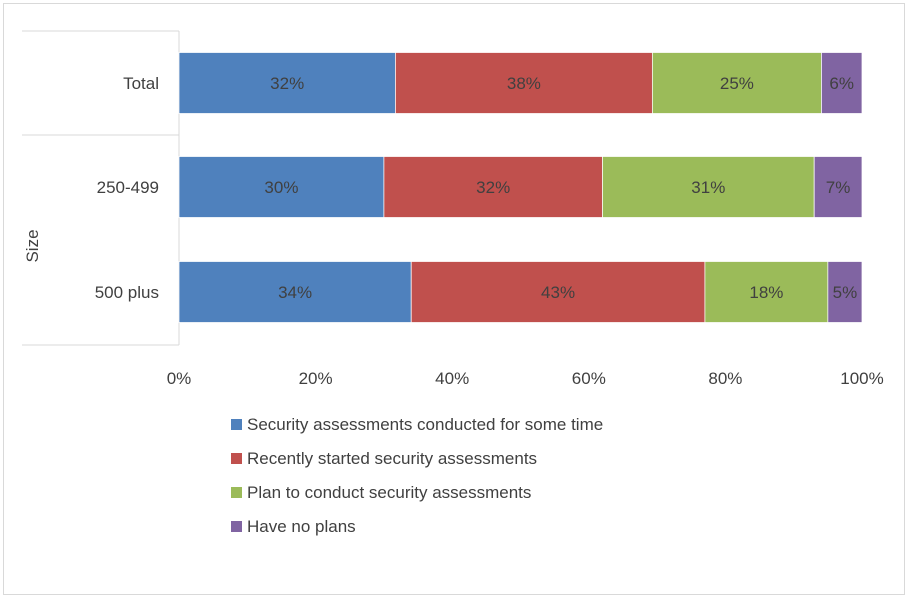  What do you see at coordinates (589, 378) in the screenshot?
I see `x-tick-label: 60%` at bounding box center [589, 378].